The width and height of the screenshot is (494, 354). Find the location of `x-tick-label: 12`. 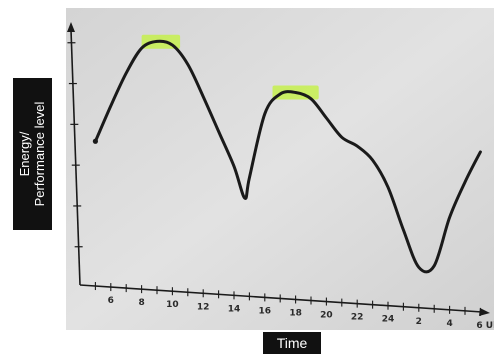

x-tick-label: 12 is located at coordinates (203, 307).